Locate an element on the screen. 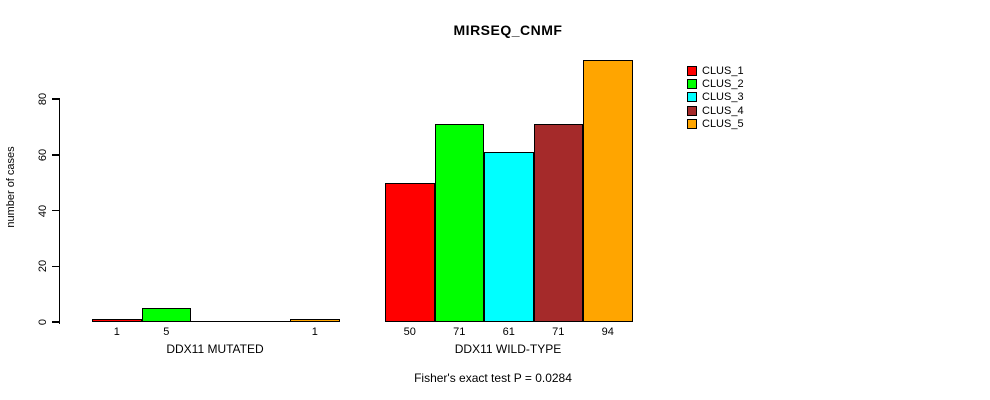  legend-item: CLUS_3 is located at coordinates (715, 97).